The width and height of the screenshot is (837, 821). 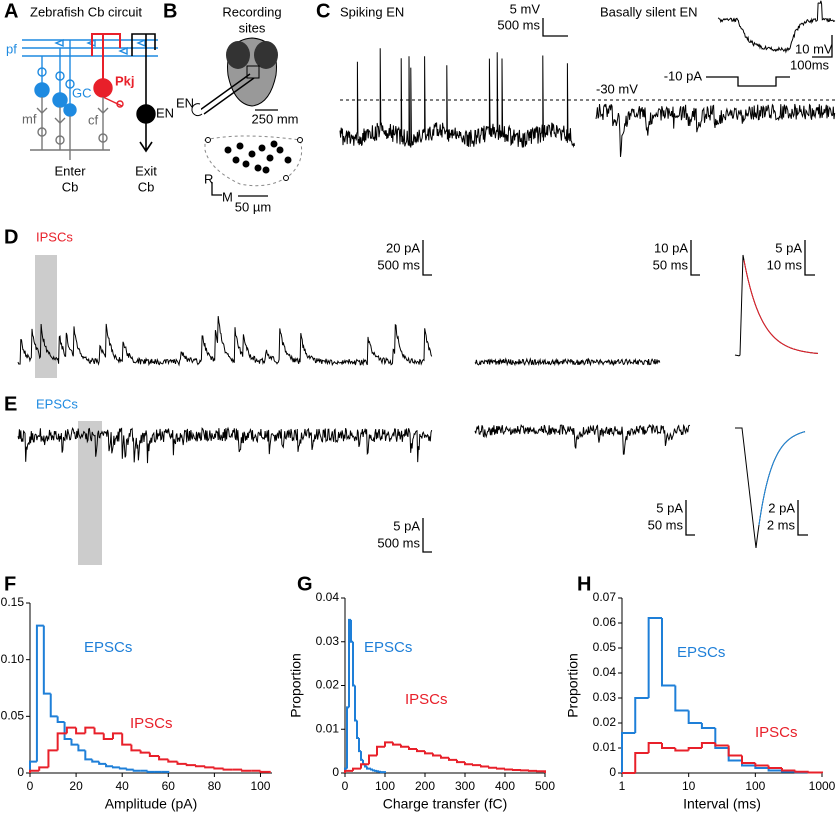 I want to click on panel-label: E, so click(x=10, y=404).